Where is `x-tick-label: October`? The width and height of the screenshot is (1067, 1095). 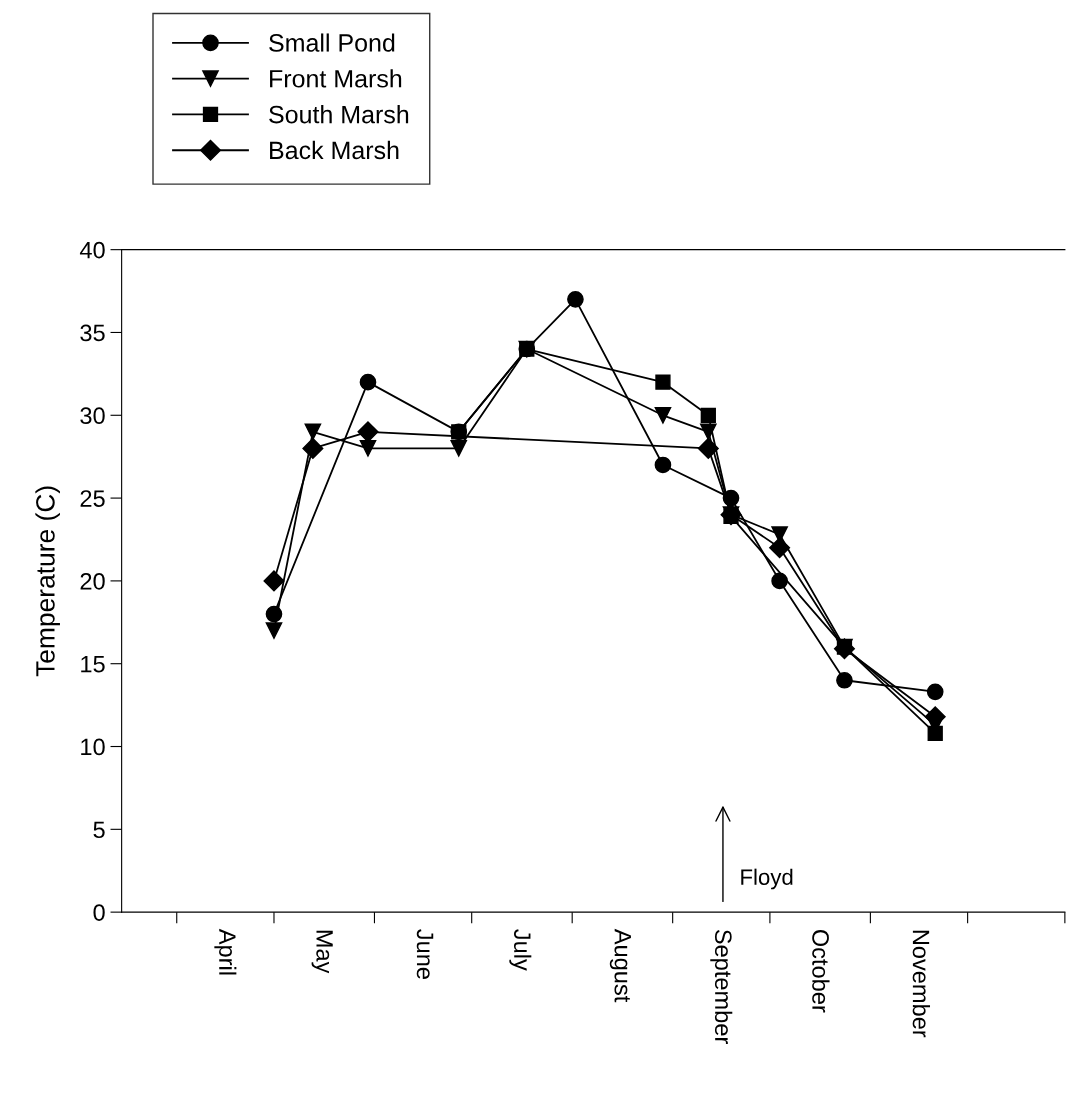
x-tick-label: October is located at coordinates (821, 971).